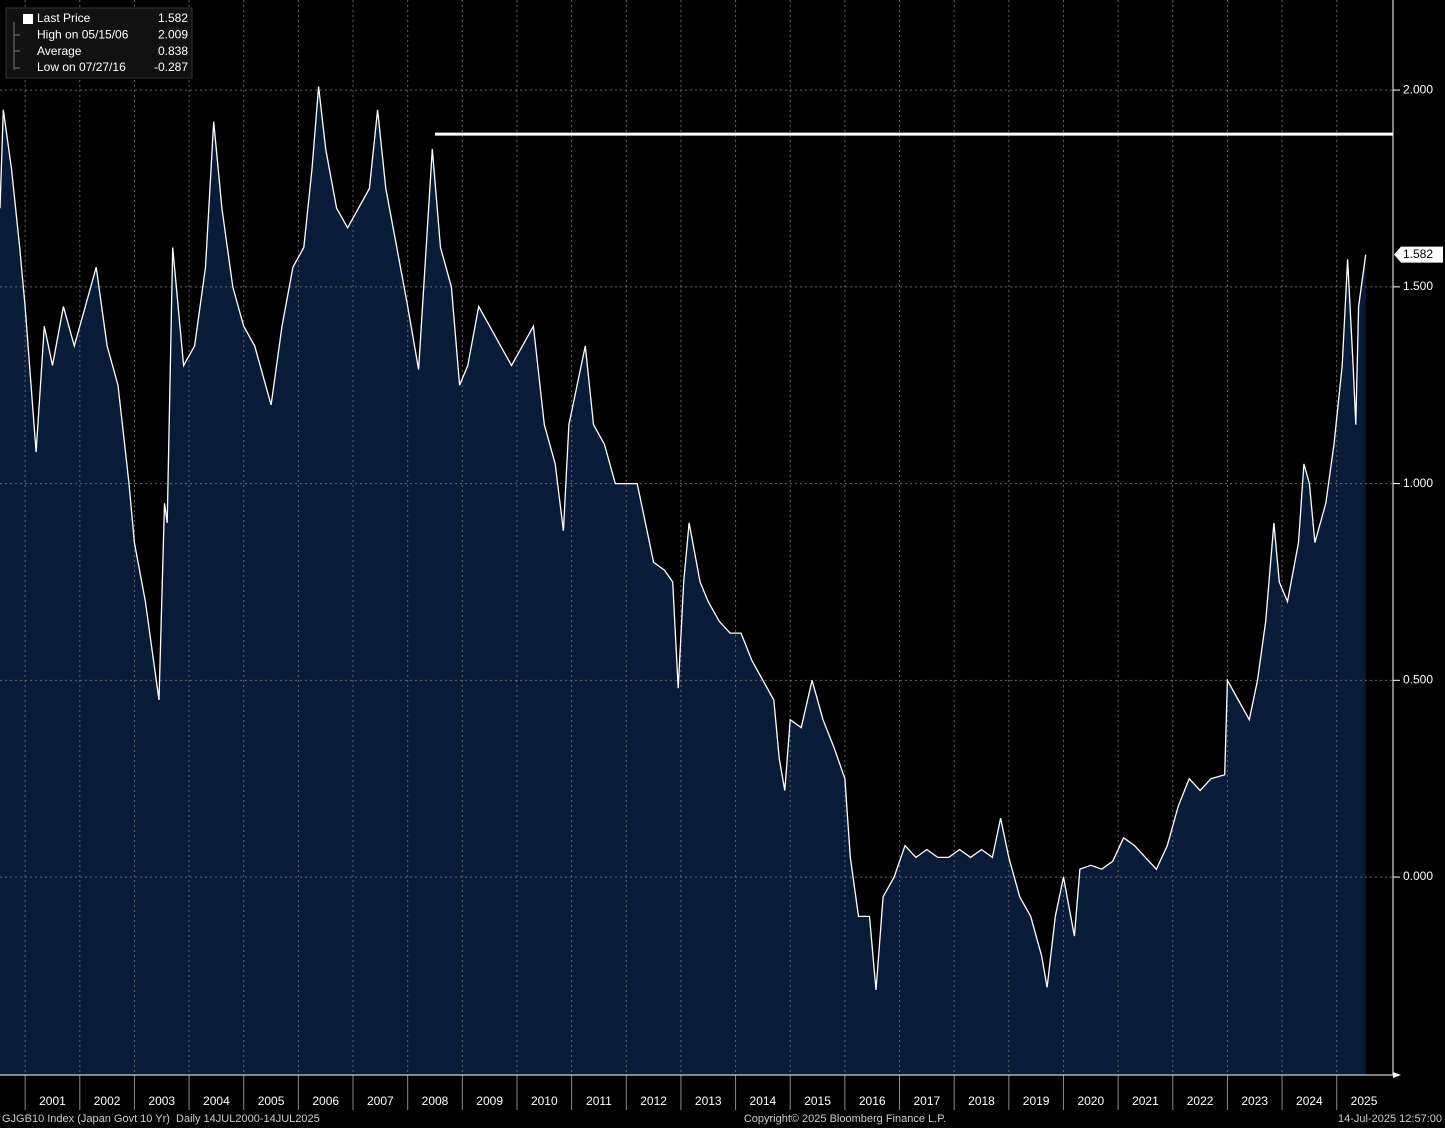 The image size is (1445, 1128). What do you see at coordinates (1145, 1101) in the screenshot?
I see `x-tick-label: 2021` at bounding box center [1145, 1101].